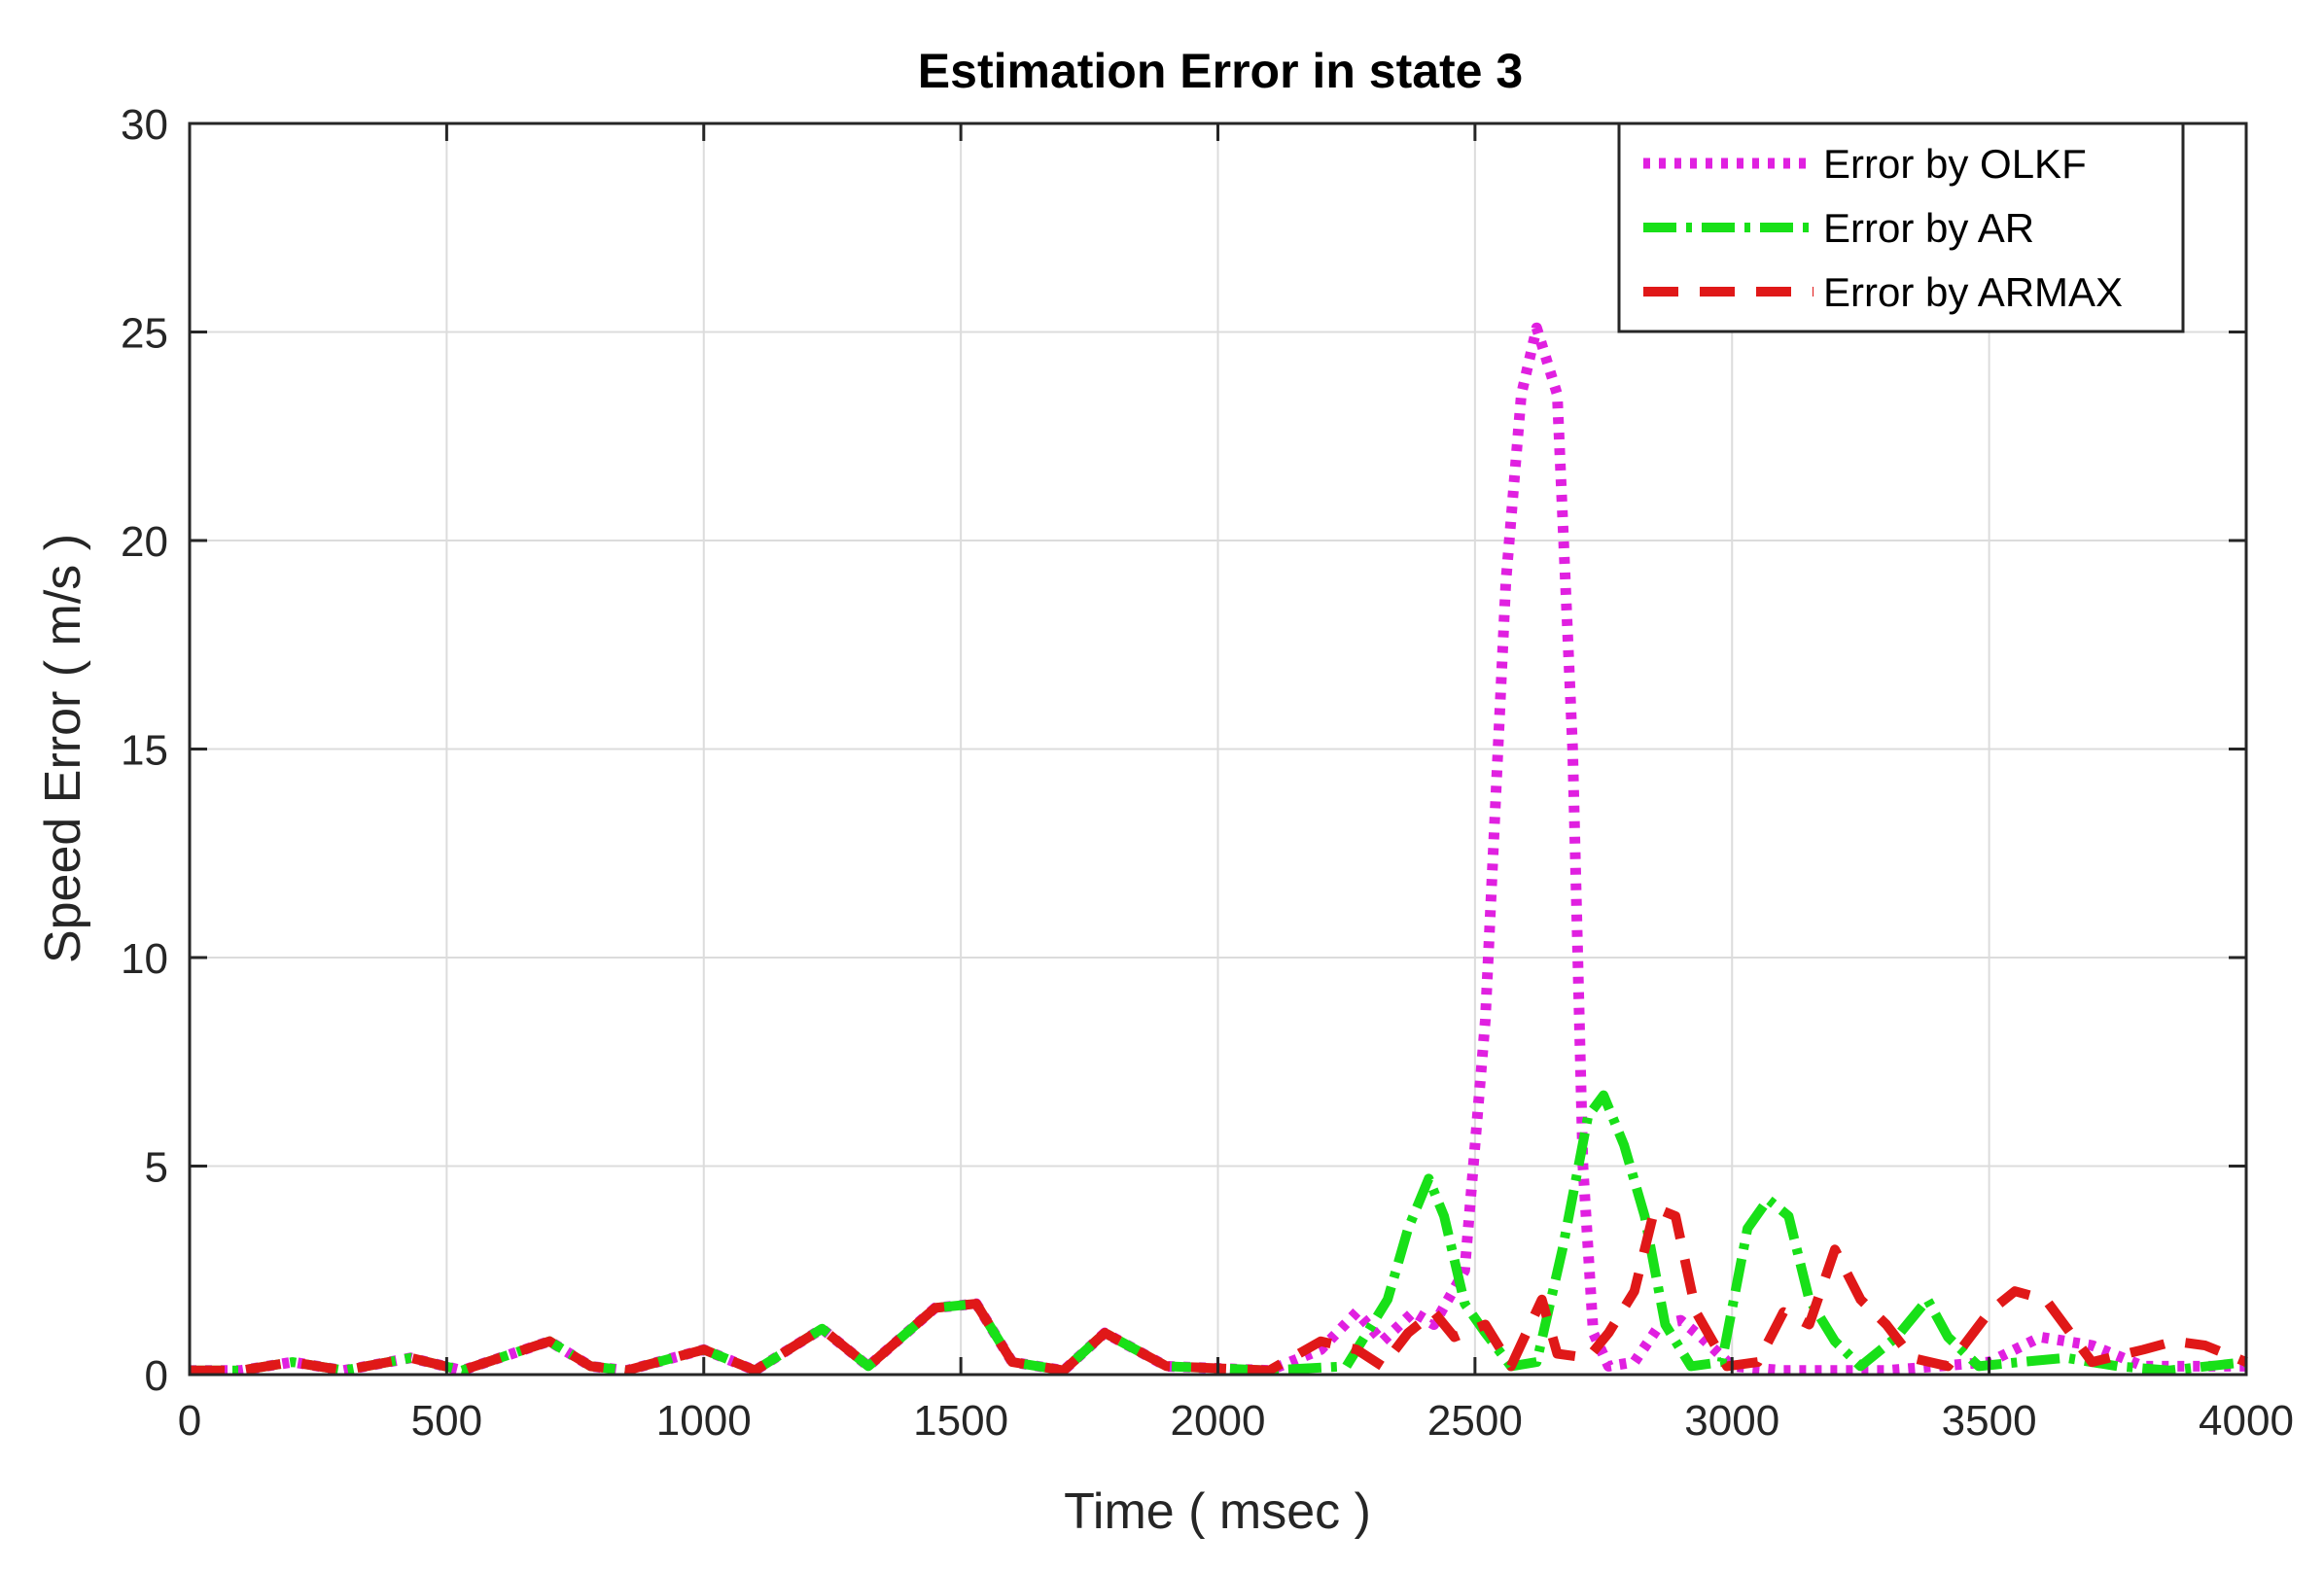  What do you see at coordinates (1475, 1421) in the screenshot?
I see `x-tick-label: 2500` at bounding box center [1475, 1421].